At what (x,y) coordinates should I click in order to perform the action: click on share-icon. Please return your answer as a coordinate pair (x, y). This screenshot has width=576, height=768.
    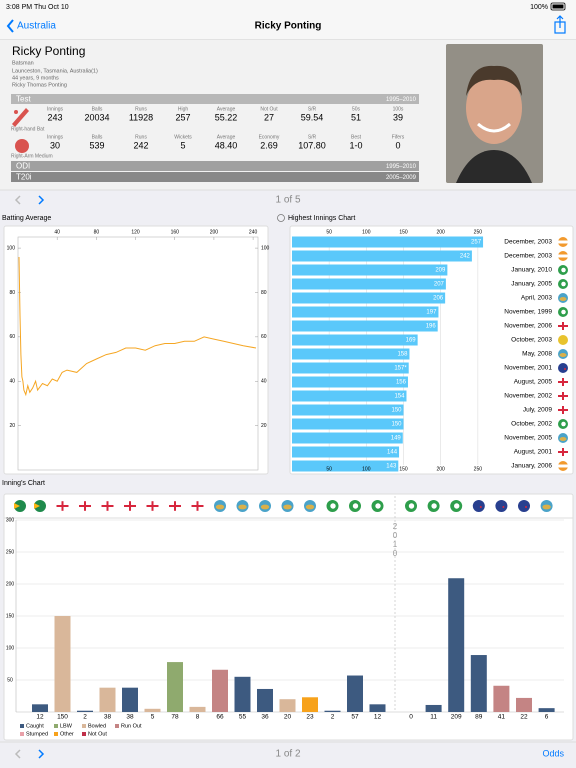
    Looking at the image, I should click on (560, 24).